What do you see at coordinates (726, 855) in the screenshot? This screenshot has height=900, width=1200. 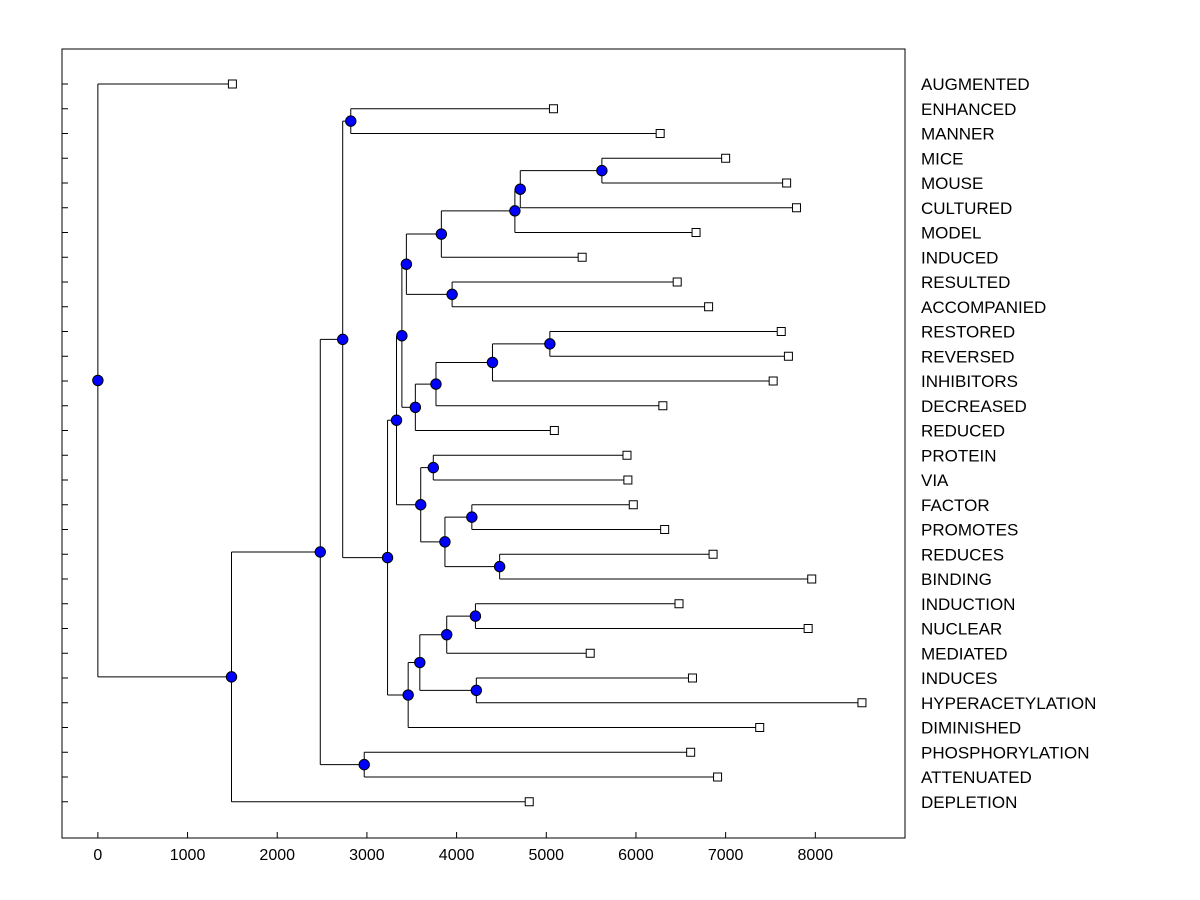 I see `x-tick-label: 7000` at bounding box center [726, 855].